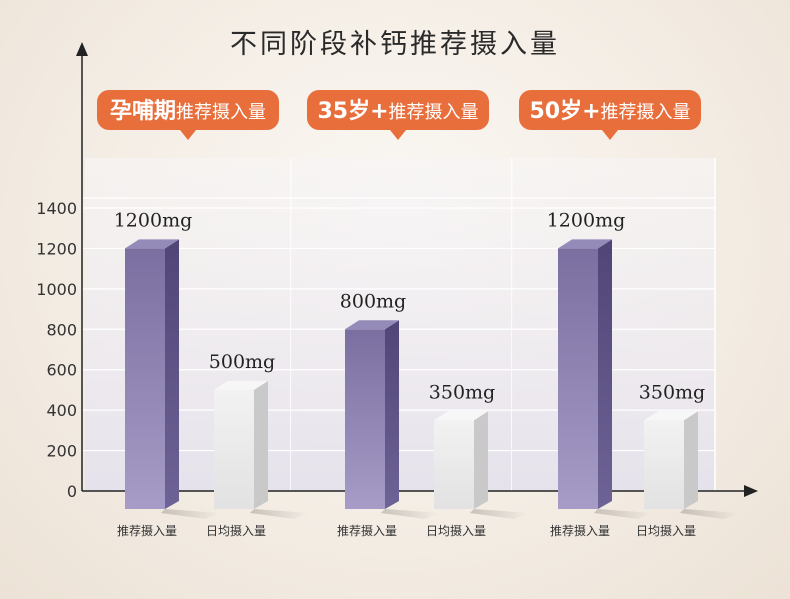 The height and width of the screenshot is (599, 790). Describe the element at coordinates (61, 451) in the screenshot. I see `y-tick-label: 200` at that location.